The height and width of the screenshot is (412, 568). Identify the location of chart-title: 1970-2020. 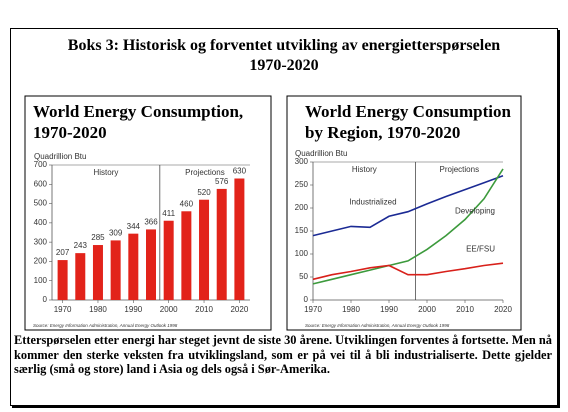
(70, 132).